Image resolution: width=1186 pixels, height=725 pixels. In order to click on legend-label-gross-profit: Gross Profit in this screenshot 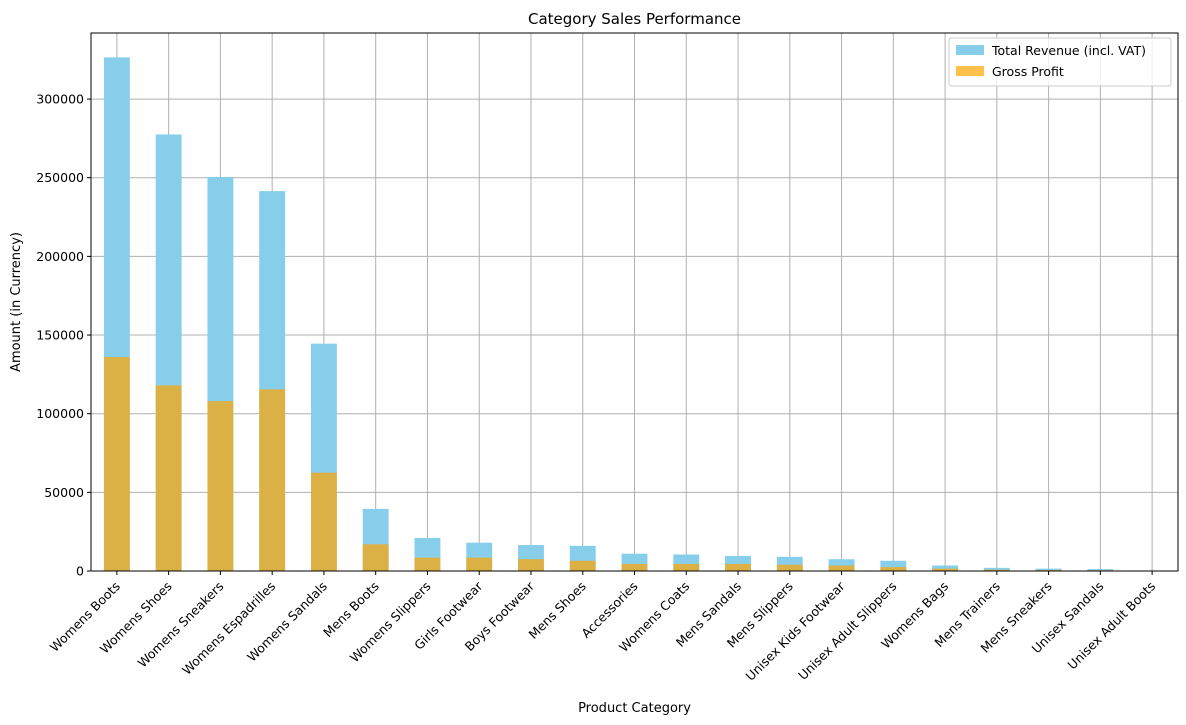, I will do `click(1028, 71)`.